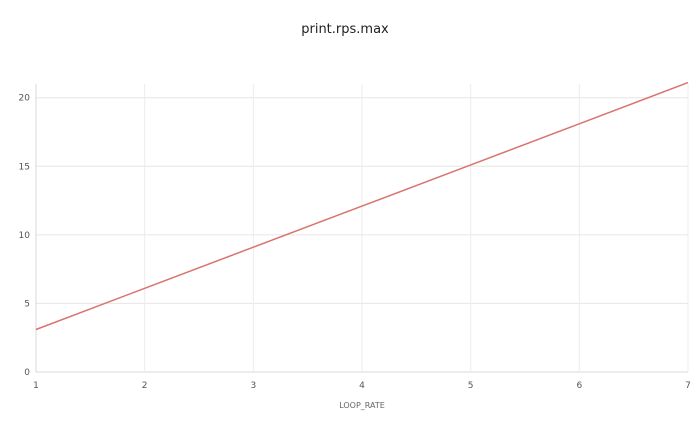 The height and width of the screenshot is (425, 690). What do you see at coordinates (253, 386) in the screenshot?
I see `x-tick-label-3: 3` at bounding box center [253, 386].